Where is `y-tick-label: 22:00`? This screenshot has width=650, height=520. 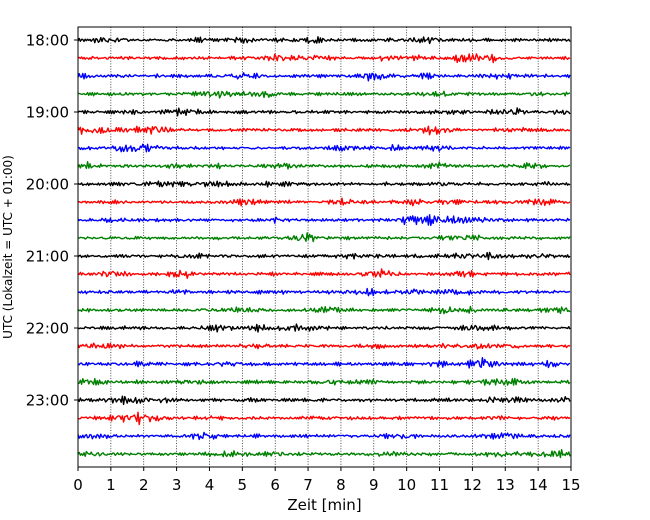
y-tick-label: 22:00 is located at coordinates (47, 329).